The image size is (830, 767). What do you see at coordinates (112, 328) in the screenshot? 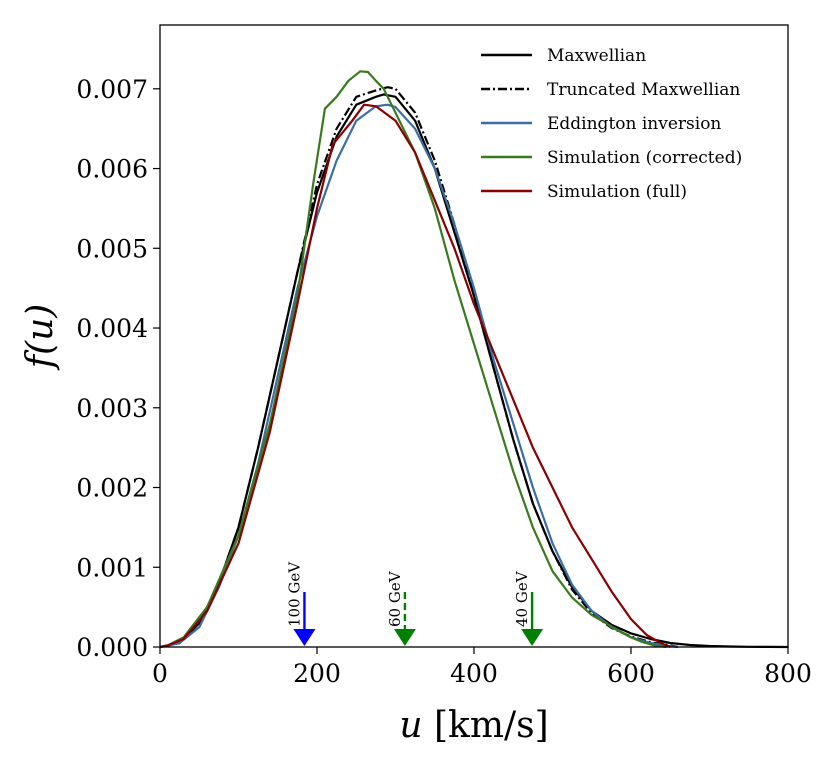
I see `y-tick-label: 0.004` at bounding box center [112, 328].